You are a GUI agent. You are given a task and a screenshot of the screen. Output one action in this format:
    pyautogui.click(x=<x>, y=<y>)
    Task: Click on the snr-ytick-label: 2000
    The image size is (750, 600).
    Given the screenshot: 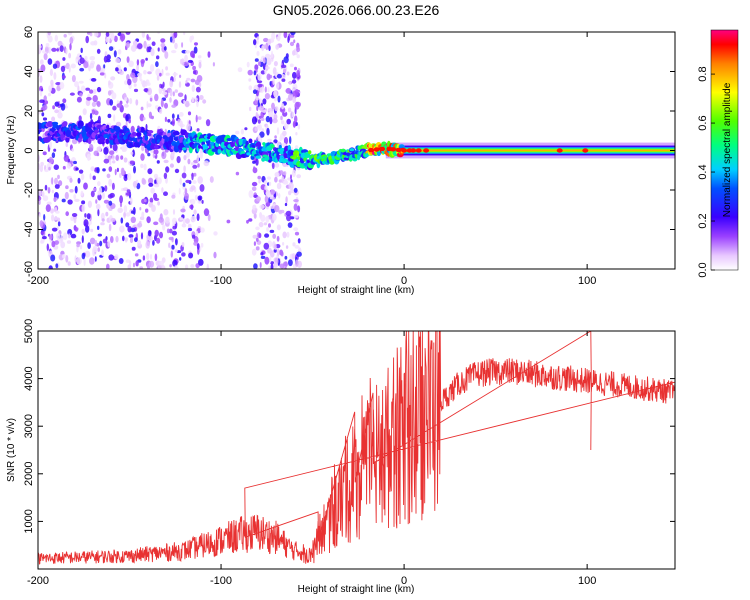 What is the action you would take?
    pyautogui.click(x=29, y=474)
    